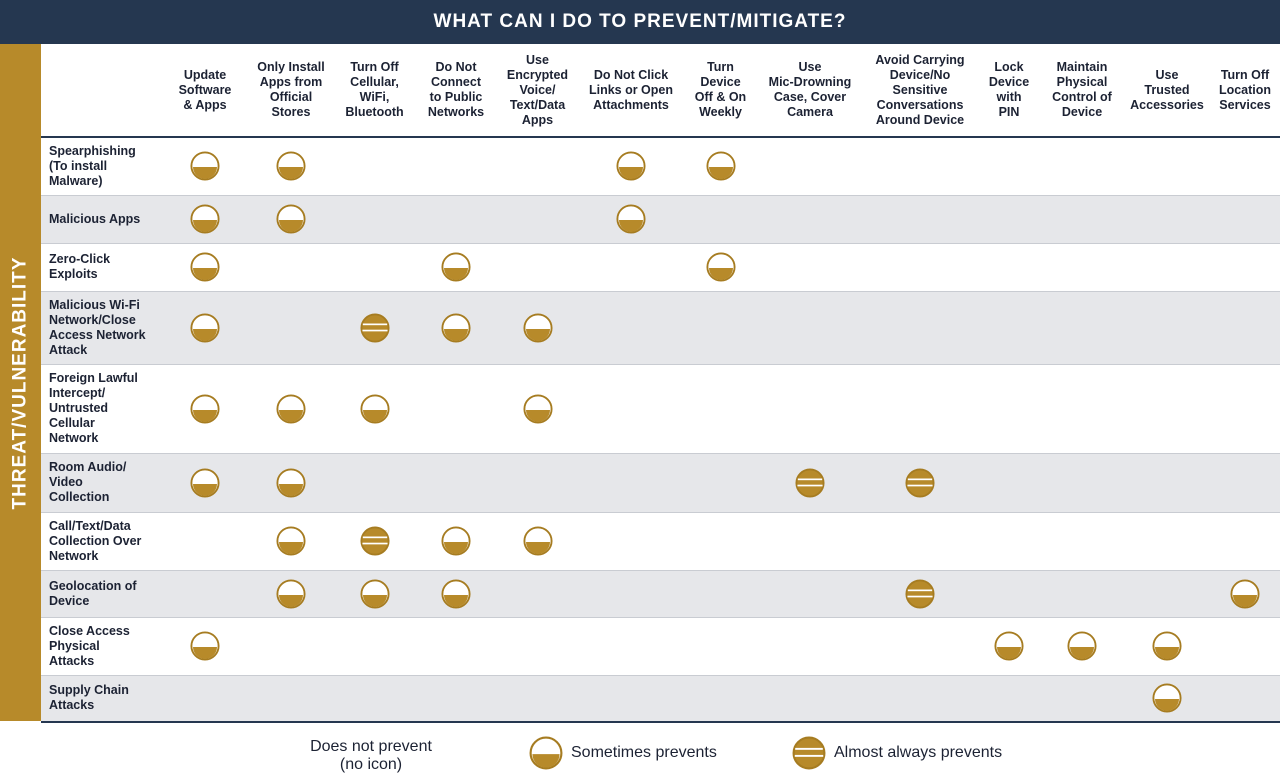 The image size is (1280, 782). What do you see at coordinates (1082, 97) in the screenshot?
I see `column-header-line: Control of` at bounding box center [1082, 97].